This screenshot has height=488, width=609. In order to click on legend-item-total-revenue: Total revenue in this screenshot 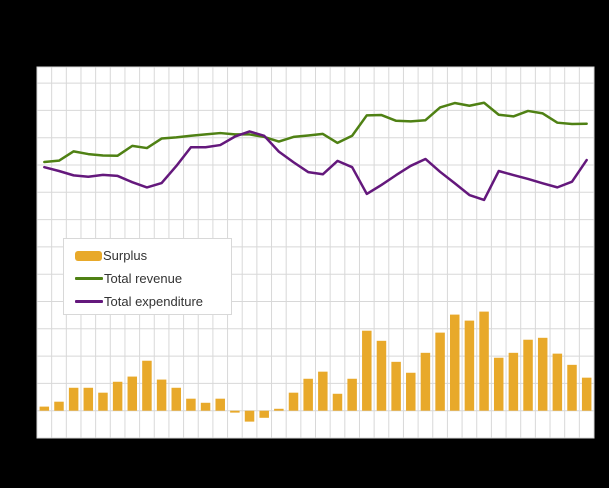, I will do `click(153, 278)`.